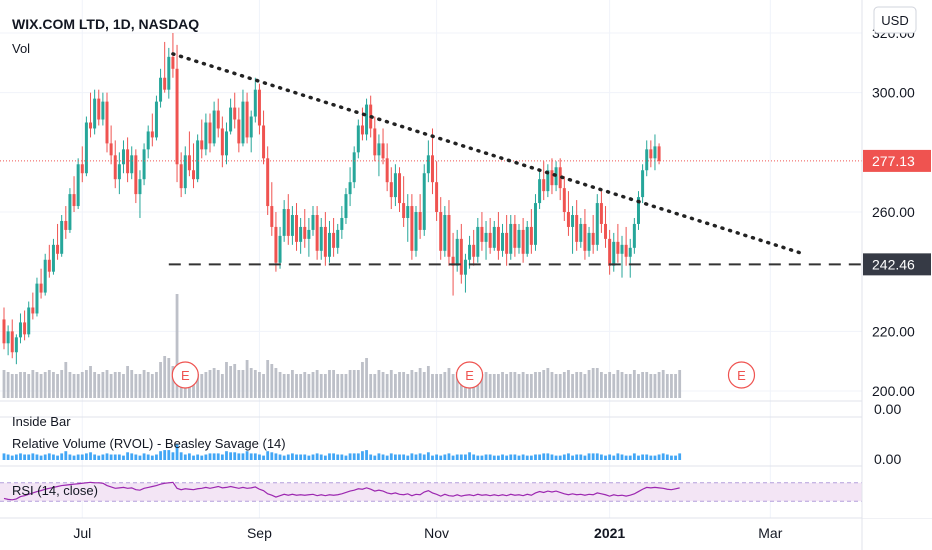 This screenshot has width=932, height=550. Describe the element at coordinates (609, 533) in the screenshot. I see `time-axis-label: 2021` at that location.